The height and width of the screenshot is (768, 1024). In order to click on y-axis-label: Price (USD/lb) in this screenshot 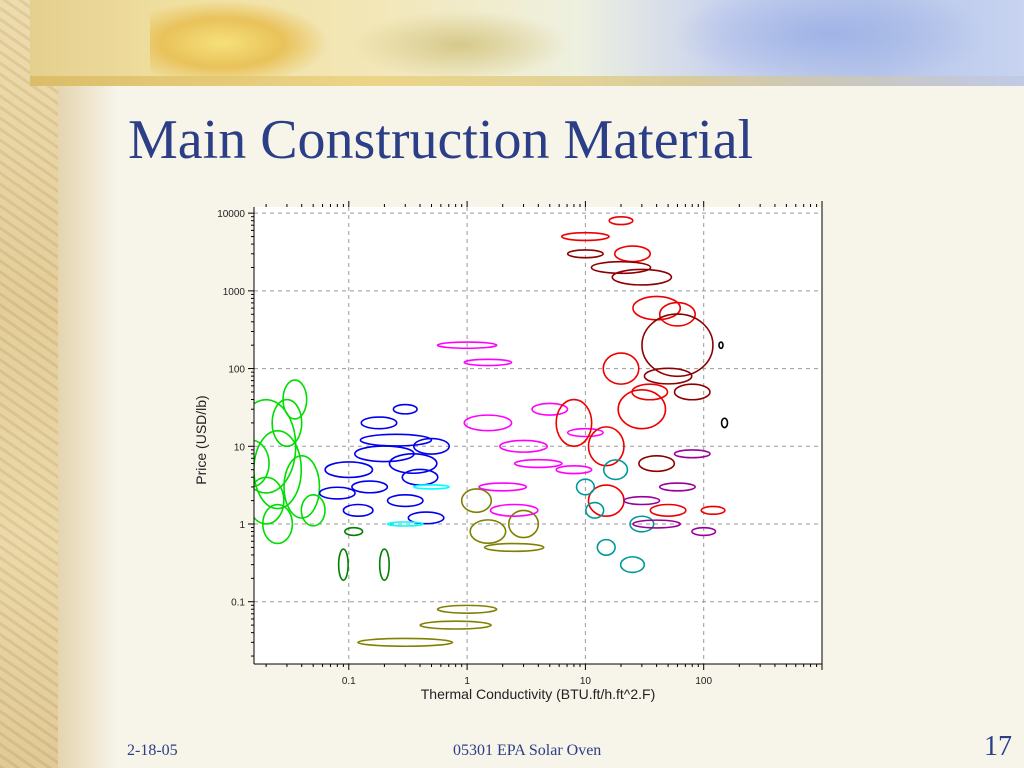, I will do `click(201, 439)`.